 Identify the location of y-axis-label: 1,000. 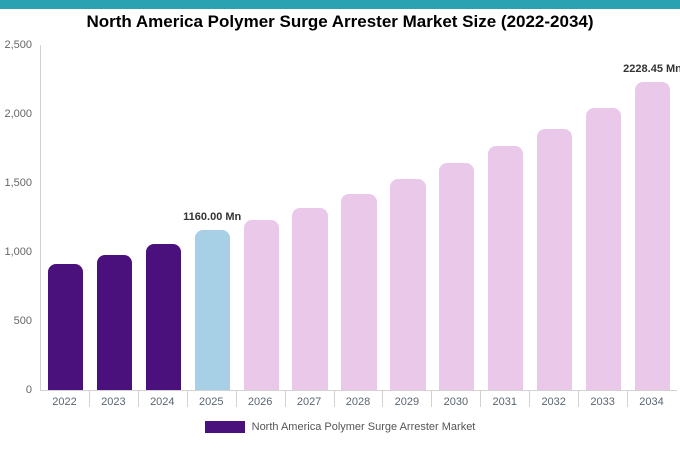
(18, 252).